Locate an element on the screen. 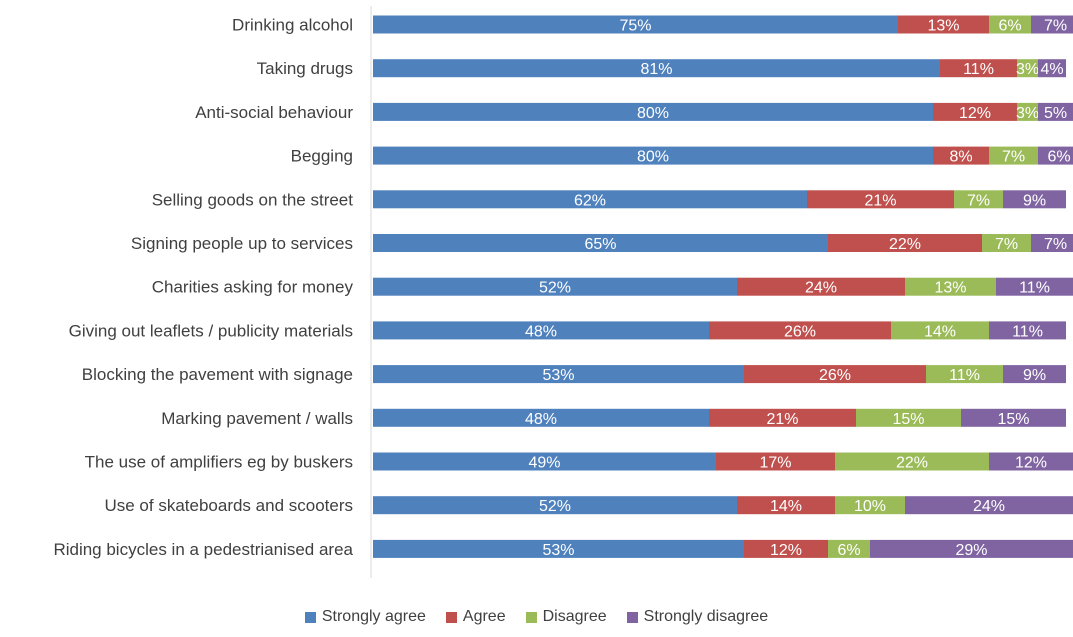  legend-item-agree: Agree is located at coordinates (475, 617).